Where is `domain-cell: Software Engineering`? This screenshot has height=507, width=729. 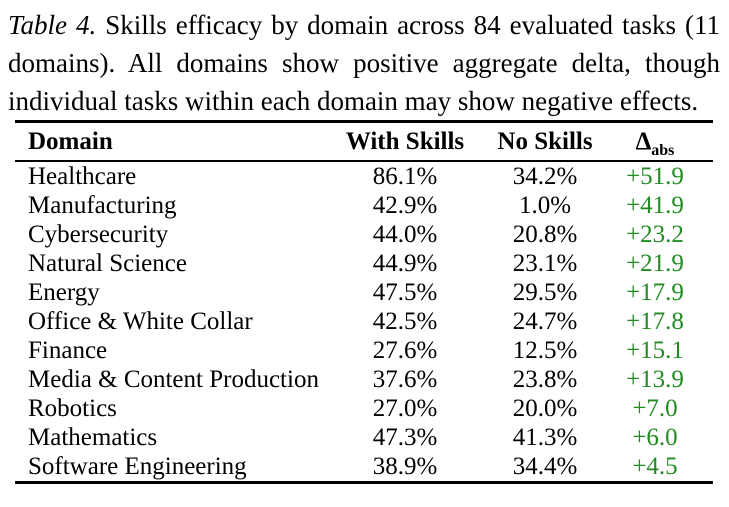
domain-cell: Software Engineering is located at coordinates (137, 466).